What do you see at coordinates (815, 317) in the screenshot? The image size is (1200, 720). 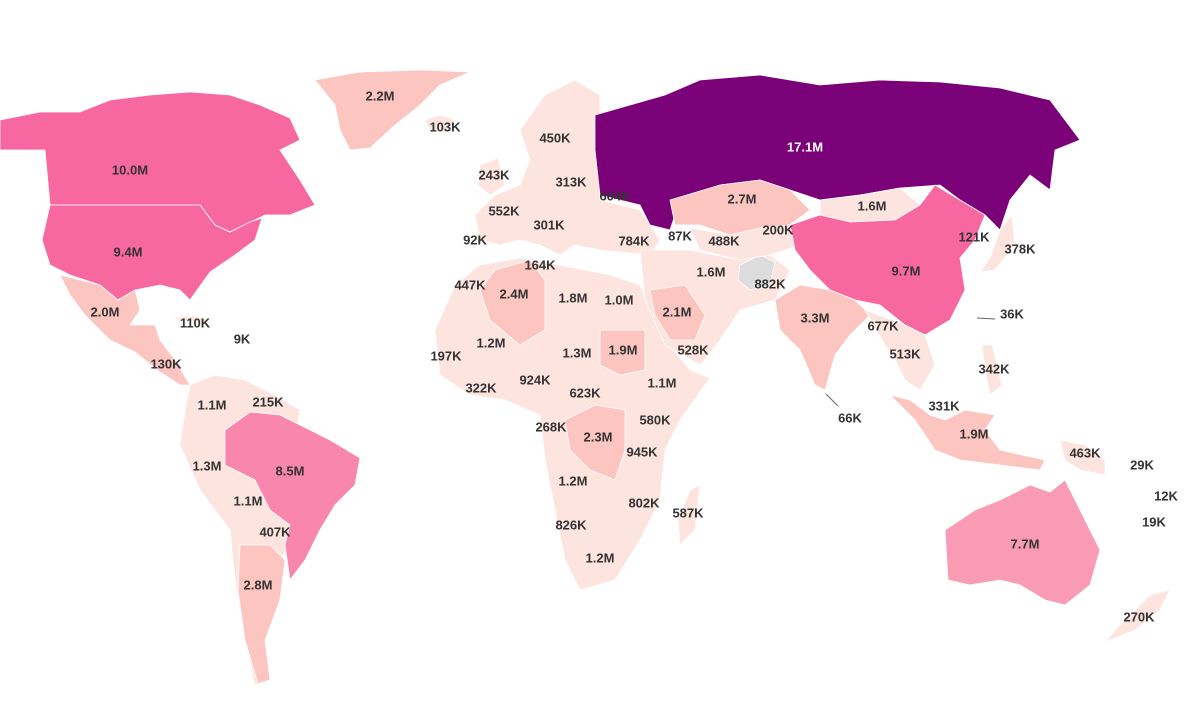 I see `value-label-india: 3.3M` at bounding box center [815, 317].